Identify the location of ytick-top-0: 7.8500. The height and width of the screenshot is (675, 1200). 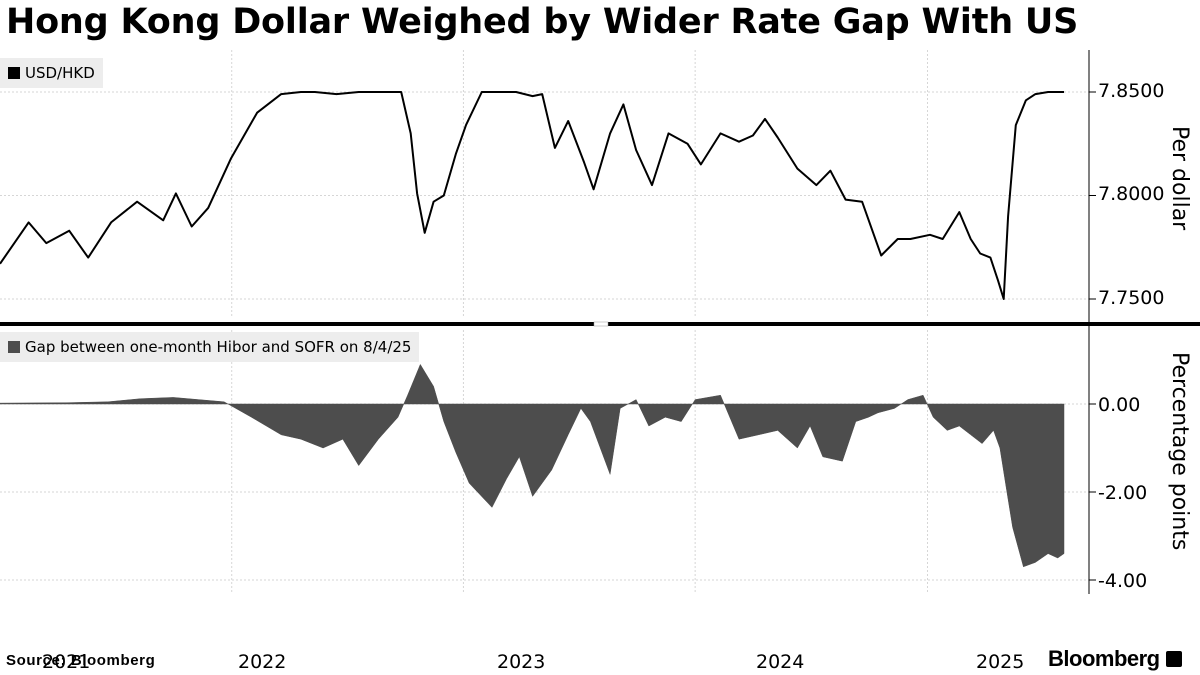
(1131, 91).